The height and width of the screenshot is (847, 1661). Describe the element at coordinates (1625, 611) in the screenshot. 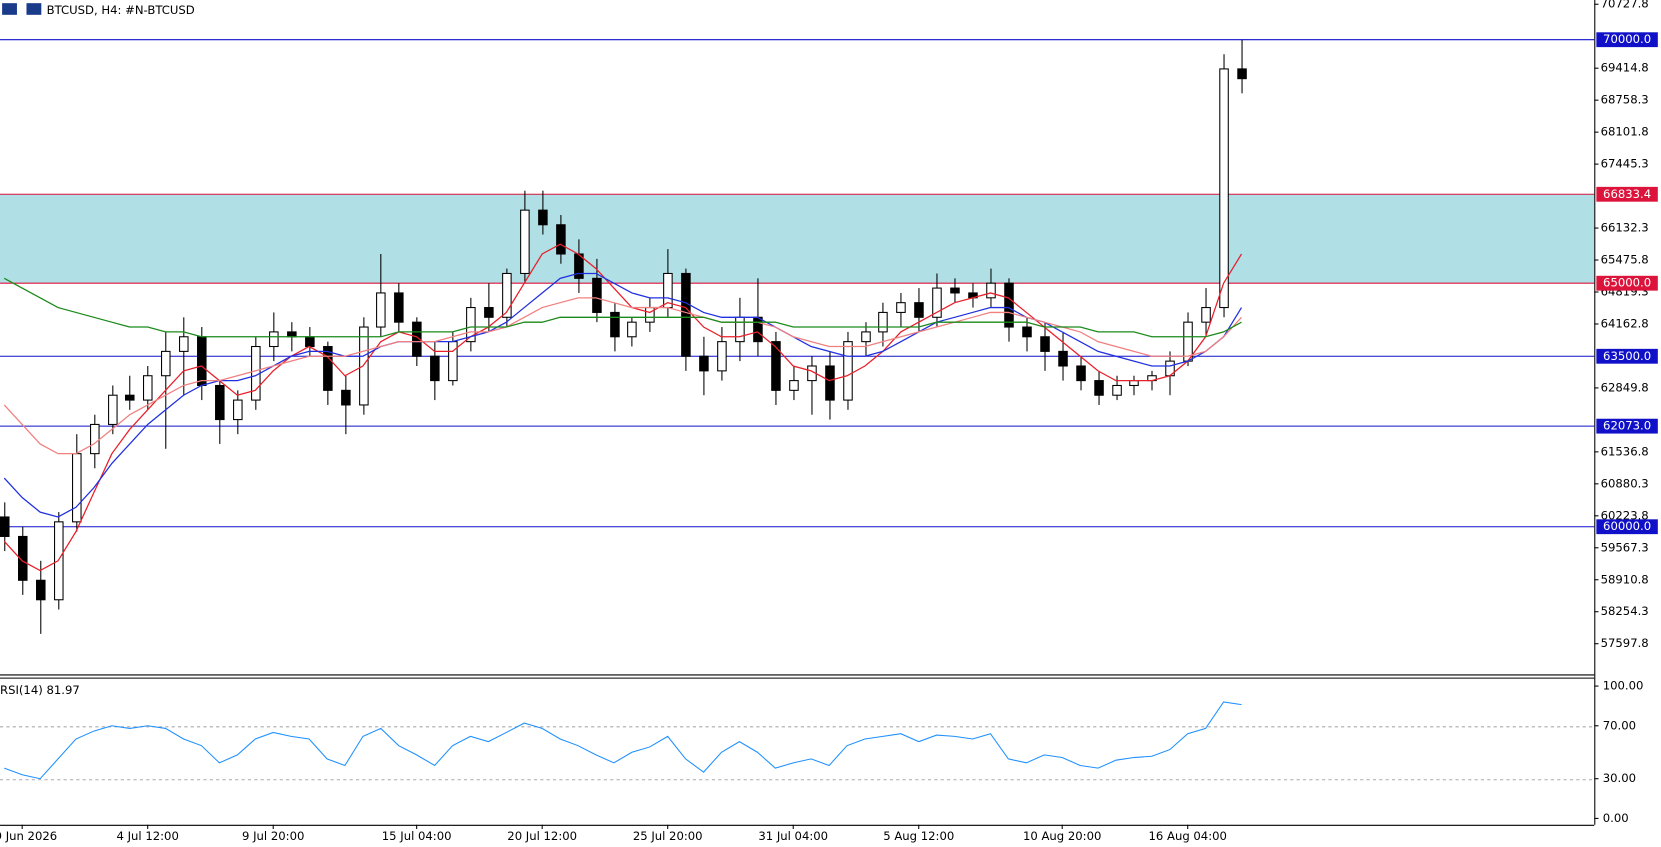

I see `y-tick-label: 58254.3` at that location.